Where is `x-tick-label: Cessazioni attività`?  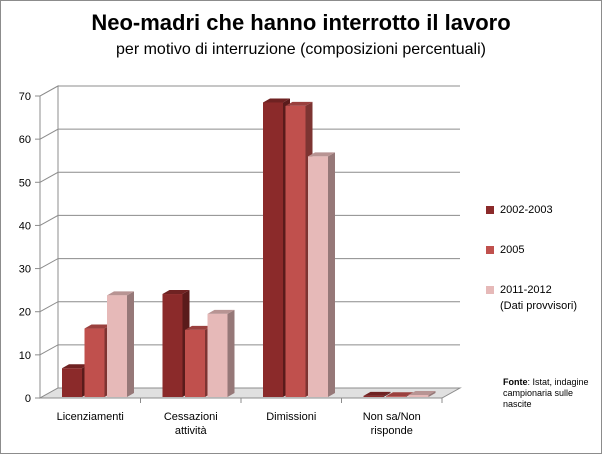 x-tick-label: Cessazioni attività is located at coordinates (191, 424).